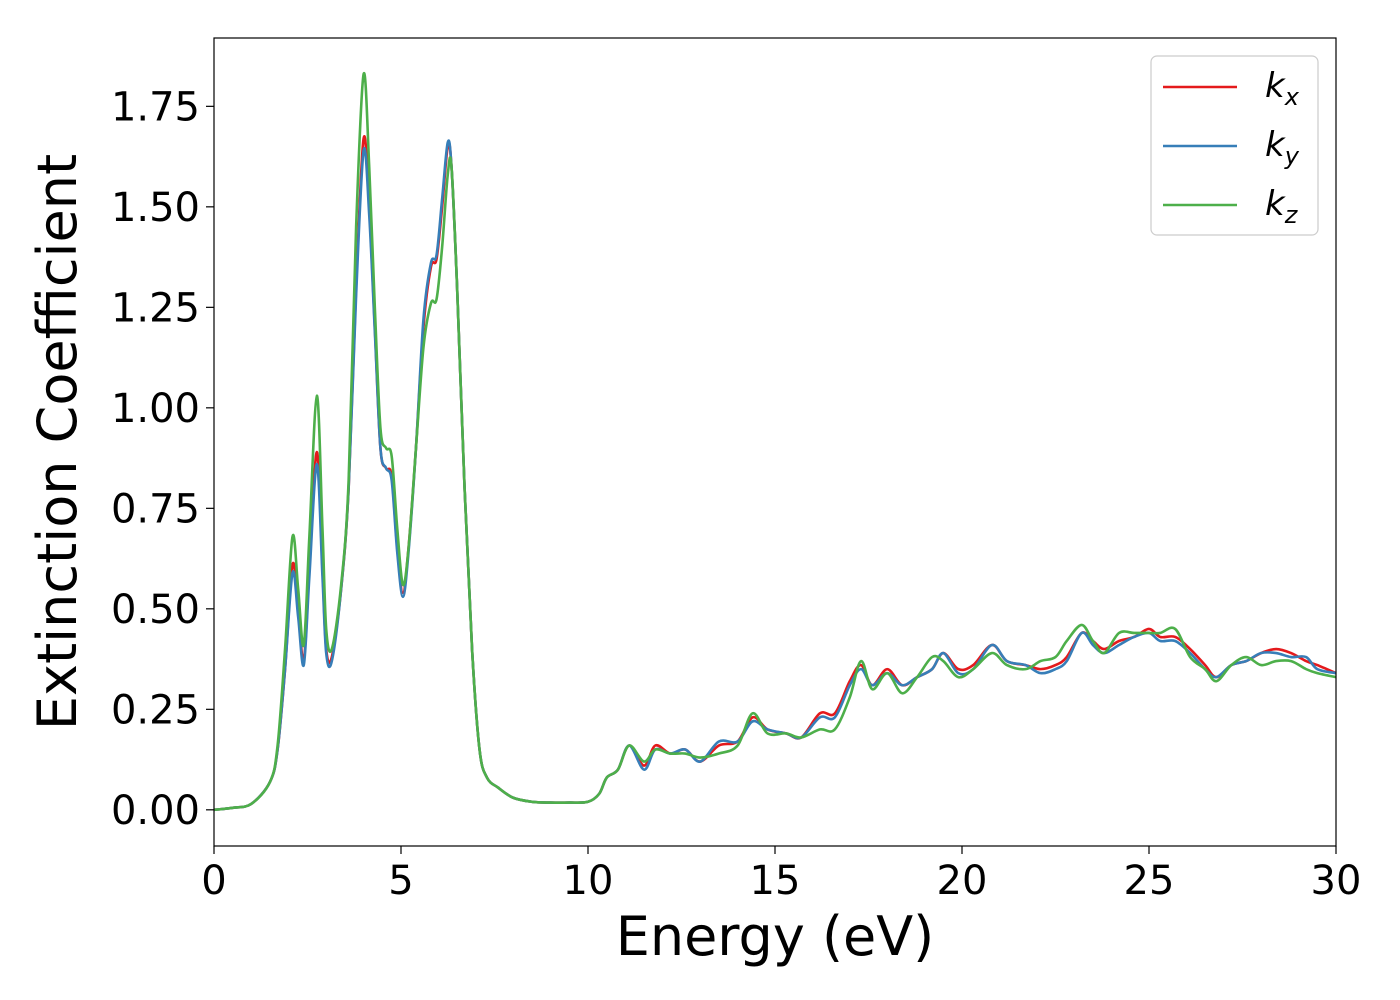 This screenshot has width=1400, height=1000. Describe the element at coordinates (962, 881) in the screenshot. I see `x-tick-label: 20` at that location.